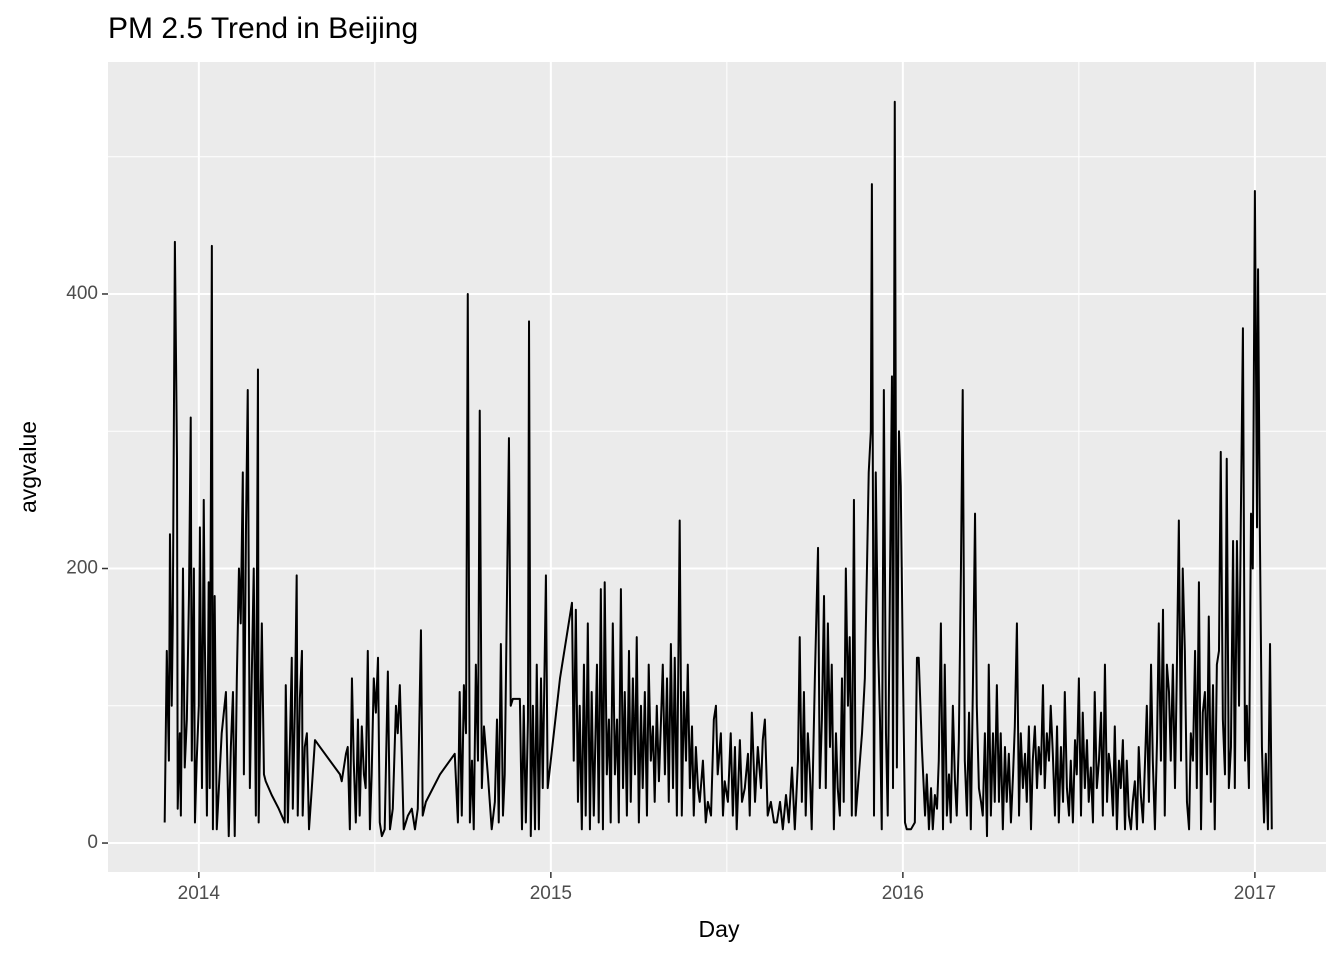 This screenshot has width=1344, height=960. What do you see at coordinates (92, 842) in the screenshot?
I see `y-tick-label: 0` at bounding box center [92, 842].